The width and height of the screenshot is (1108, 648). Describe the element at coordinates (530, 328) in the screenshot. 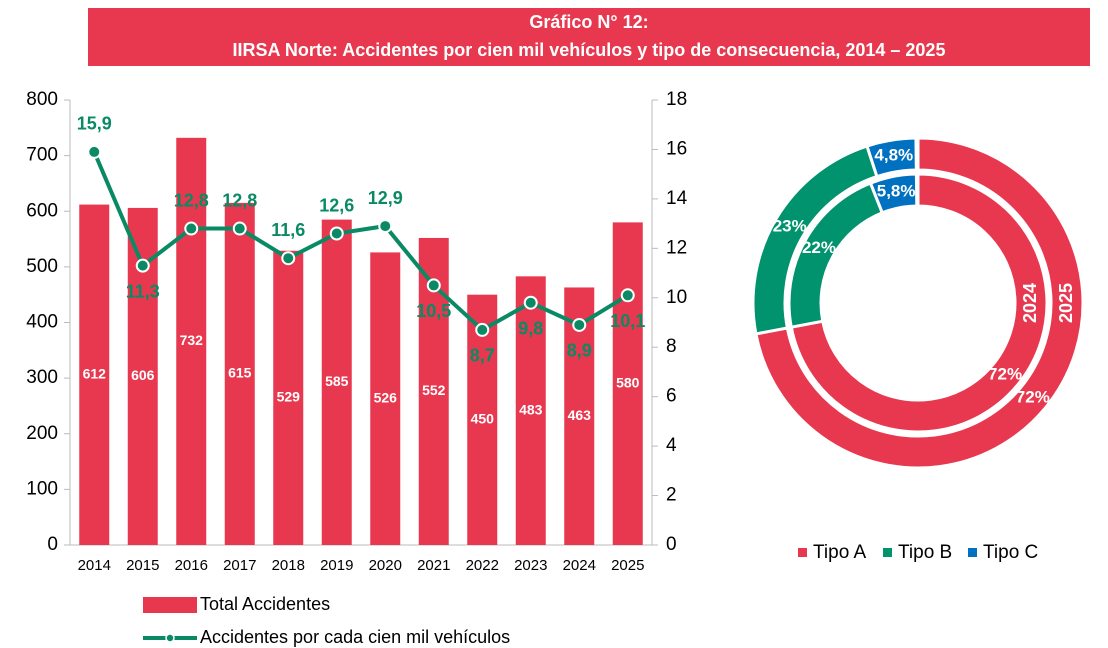

I see `line-label: 9,8` at that location.